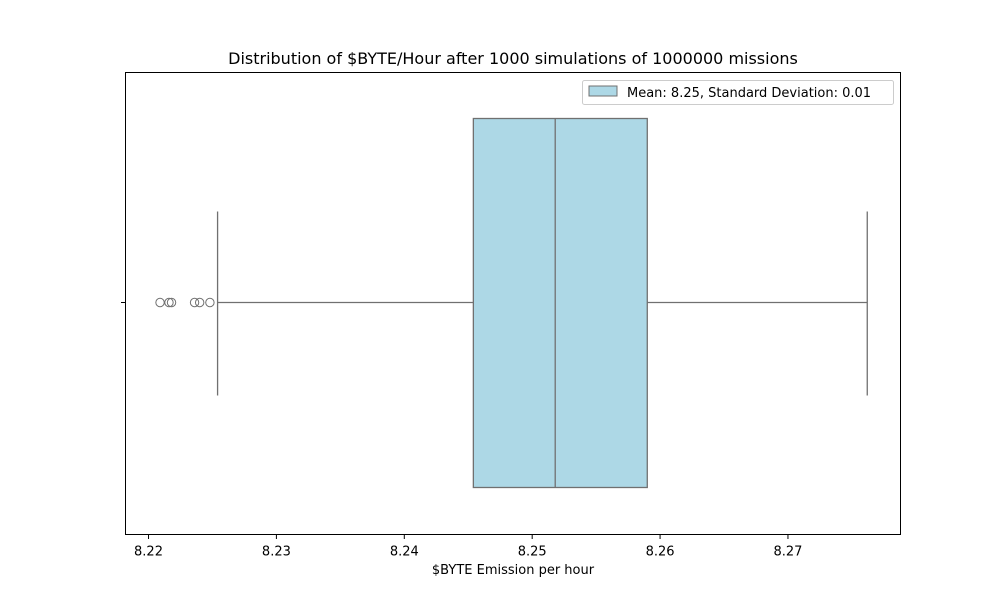  Describe the element at coordinates (468, 547) in the screenshot. I see `x-axis: 8.22 8.23 8.24 8.25 8.26 8.27` at that location.